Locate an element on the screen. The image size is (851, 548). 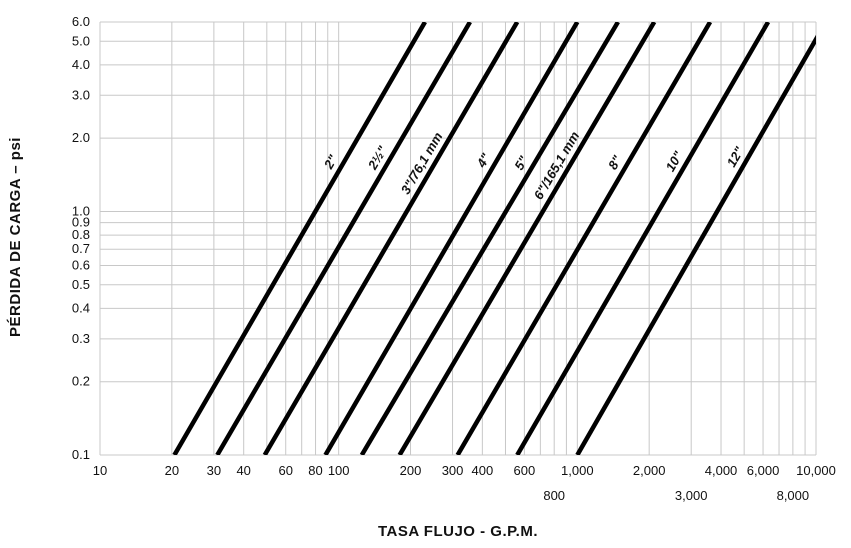
x-tick-label: 1,000 is located at coordinates (577, 470).